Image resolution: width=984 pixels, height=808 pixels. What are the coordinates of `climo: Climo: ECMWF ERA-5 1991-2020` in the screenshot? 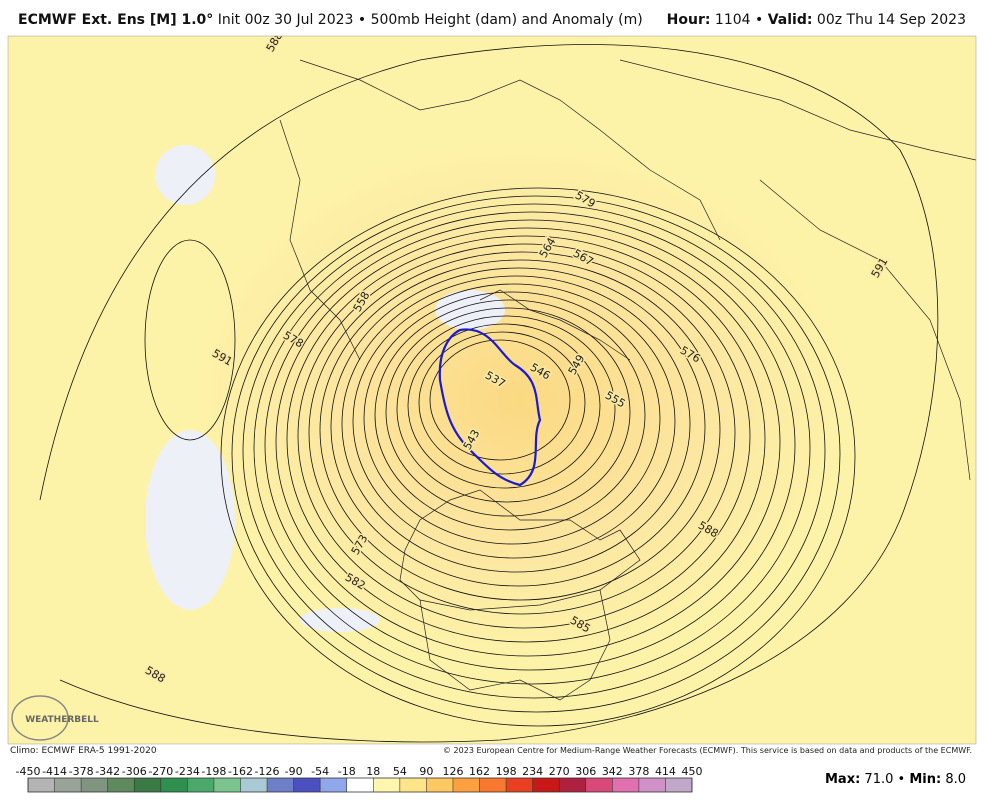 It's located at (83, 751).